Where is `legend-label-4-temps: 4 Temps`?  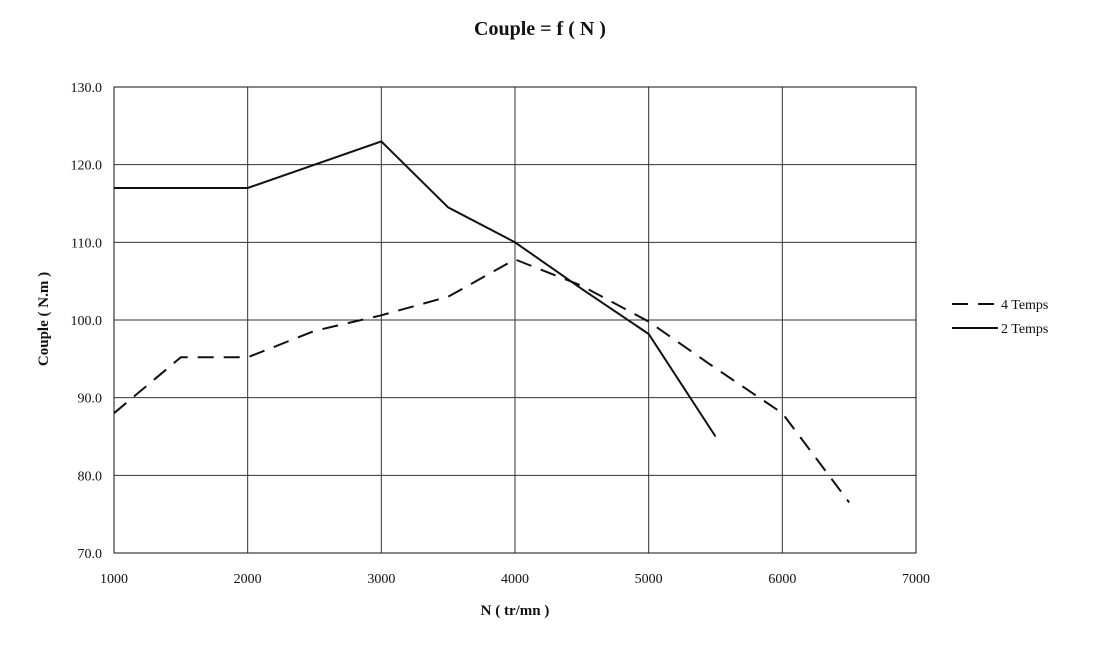
legend-label-4-temps: 4 Temps is located at coordinates (1024, 305).